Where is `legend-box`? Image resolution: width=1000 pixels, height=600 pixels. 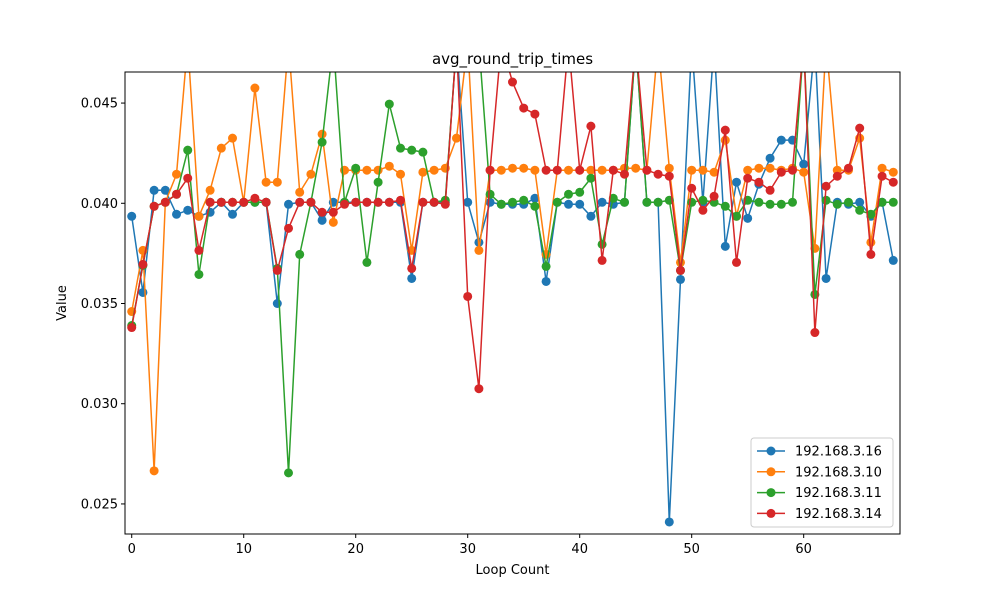 legend-box is located at coordinates (822, 482).